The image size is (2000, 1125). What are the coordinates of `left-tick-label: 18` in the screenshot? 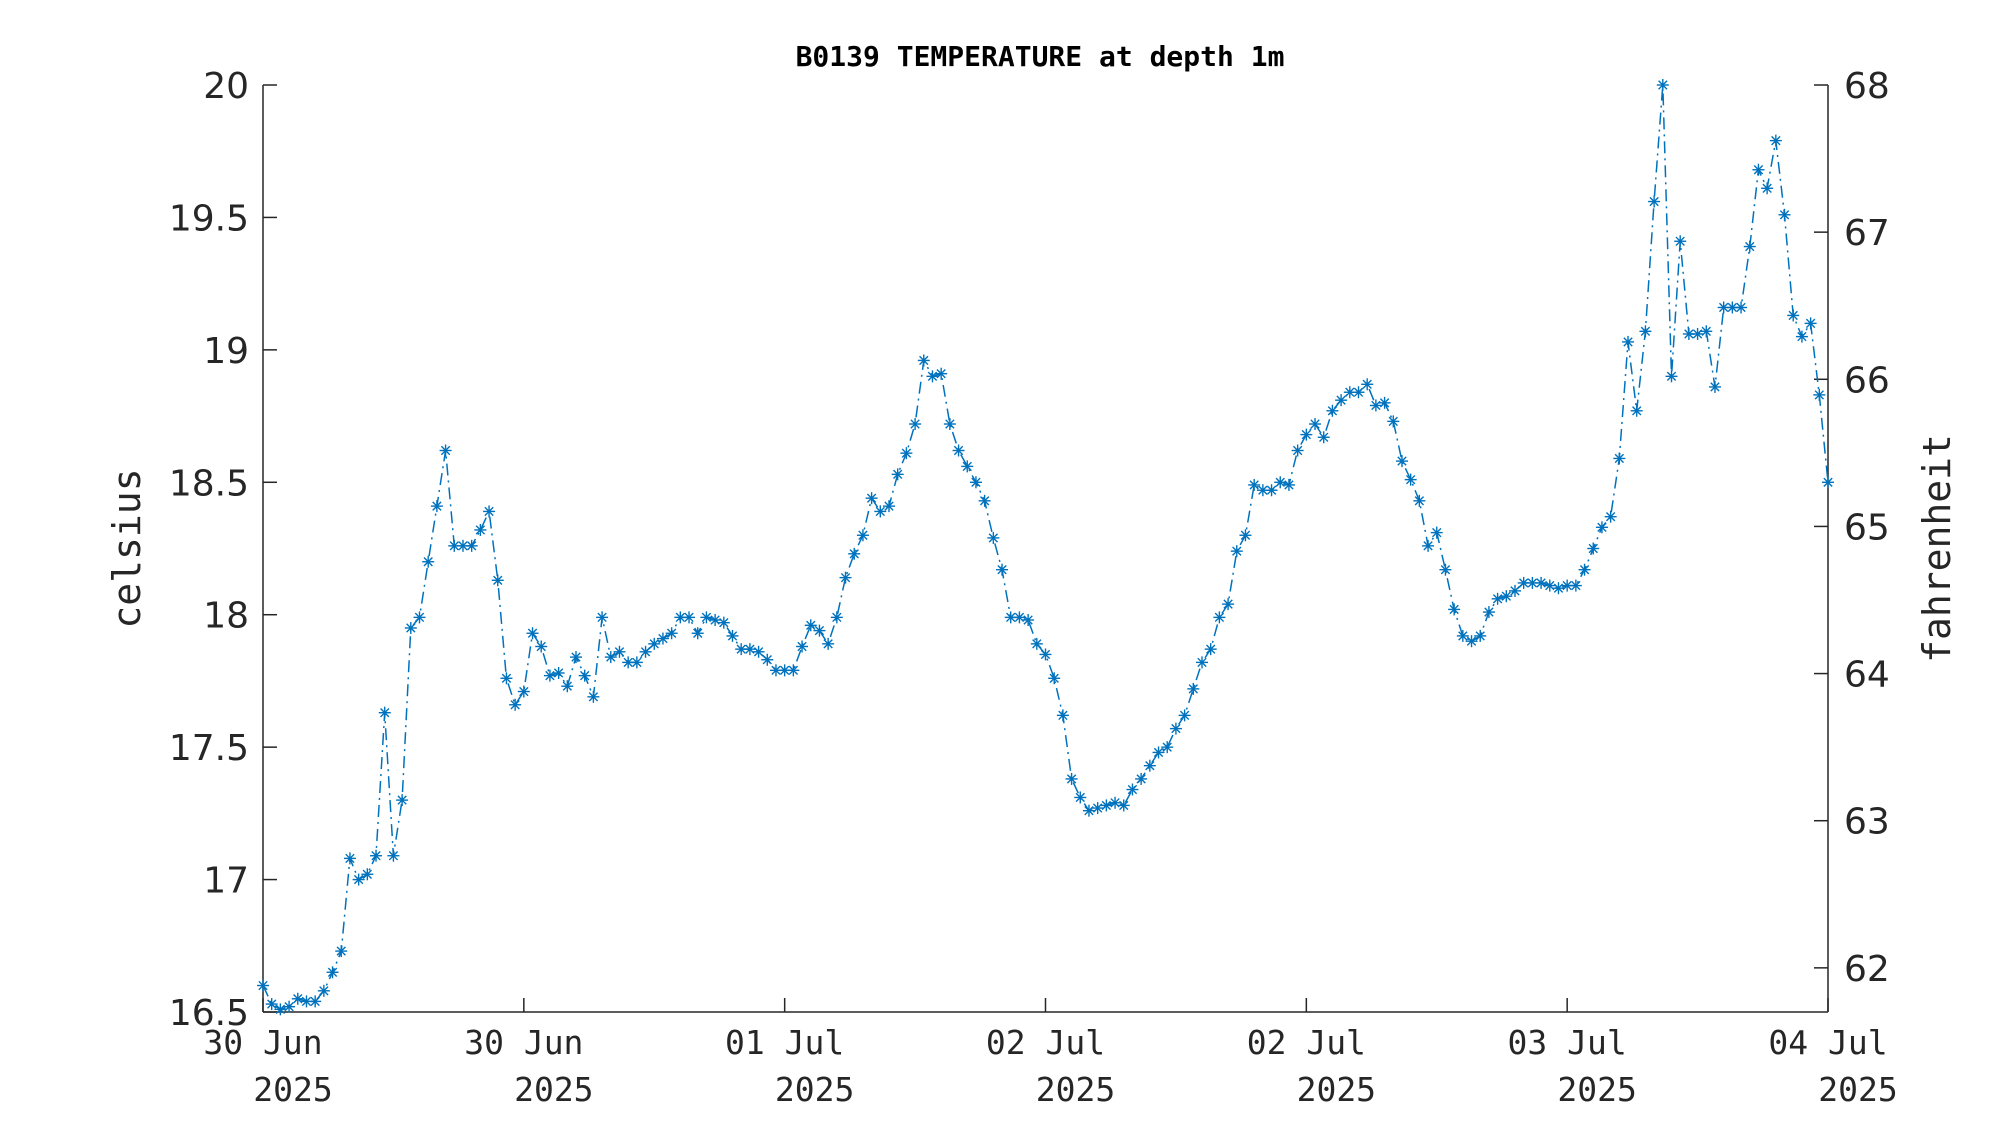 It's located at (226, 616).